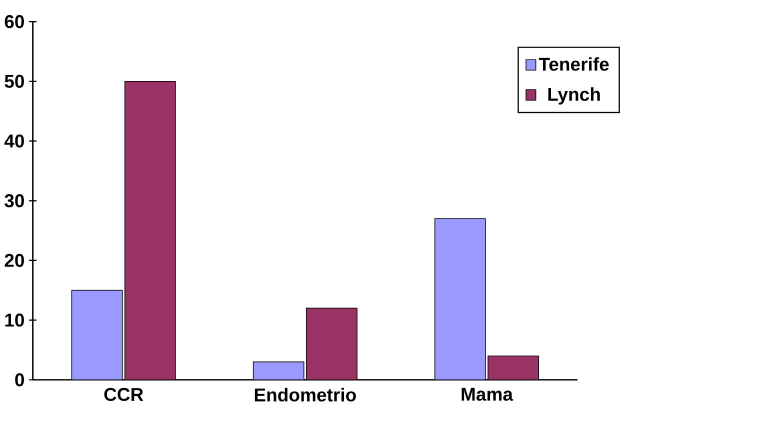 The width and height of the screenshot is (773, 436). What do you see at coordinates (14, 201) in the screenshot?
I see `y-tick-label: 30` at bounding box center [14, 201].